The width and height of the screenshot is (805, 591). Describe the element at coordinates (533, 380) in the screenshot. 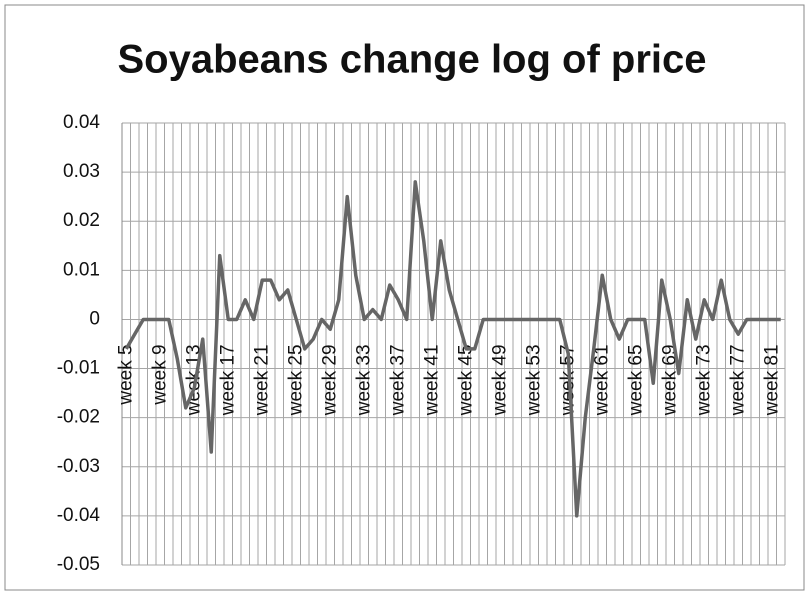

I see `x-tick-label: week 53` at that location.